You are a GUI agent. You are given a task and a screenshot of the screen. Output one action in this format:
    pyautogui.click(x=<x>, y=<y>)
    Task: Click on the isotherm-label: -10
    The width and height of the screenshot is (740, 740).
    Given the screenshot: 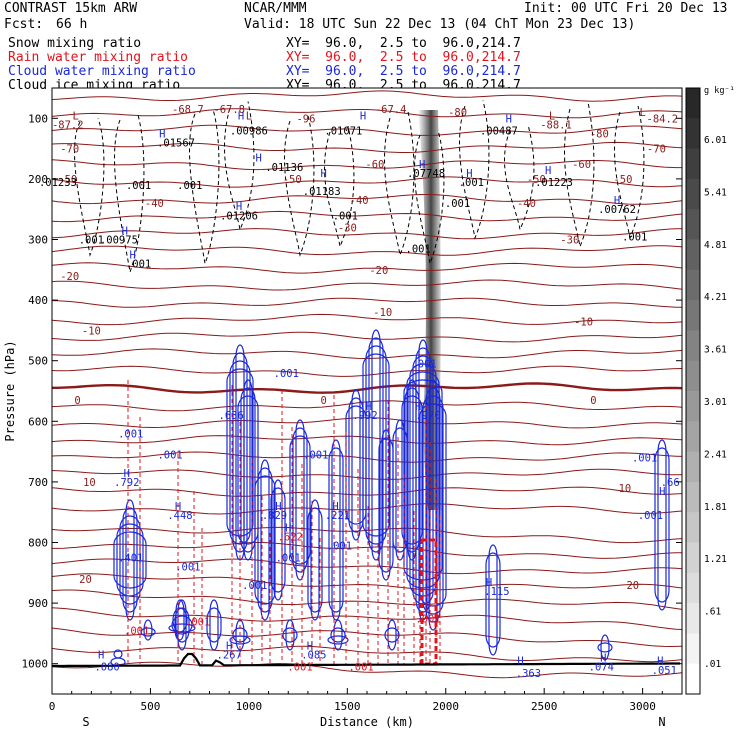 What is the action you would take?
    pyautogui.click(x=91, y=331)
    